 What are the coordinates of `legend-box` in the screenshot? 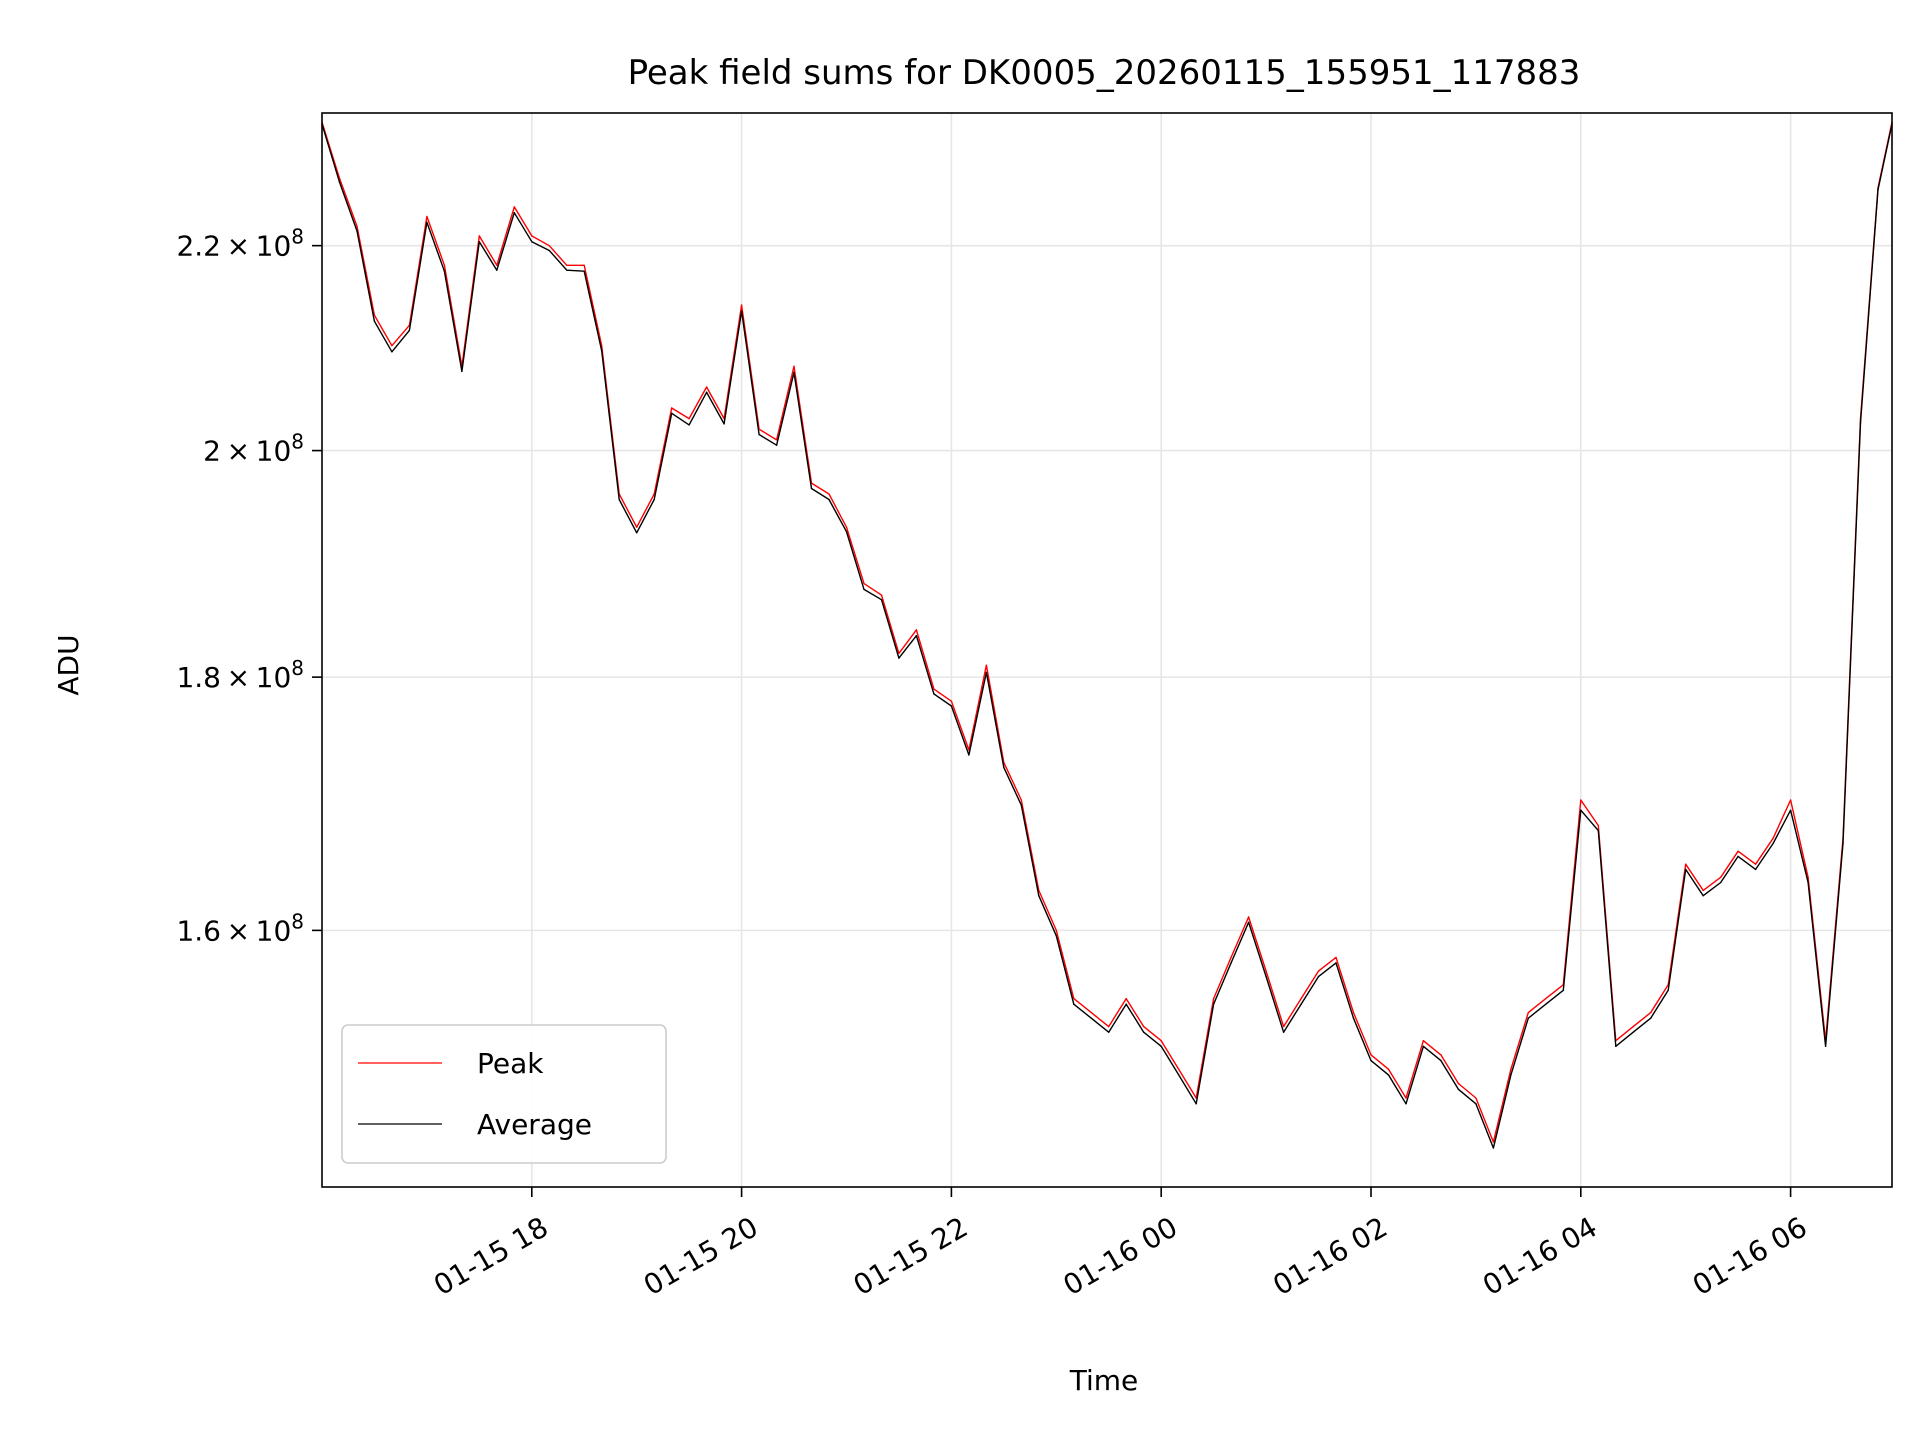 It's located at (504, 1094).